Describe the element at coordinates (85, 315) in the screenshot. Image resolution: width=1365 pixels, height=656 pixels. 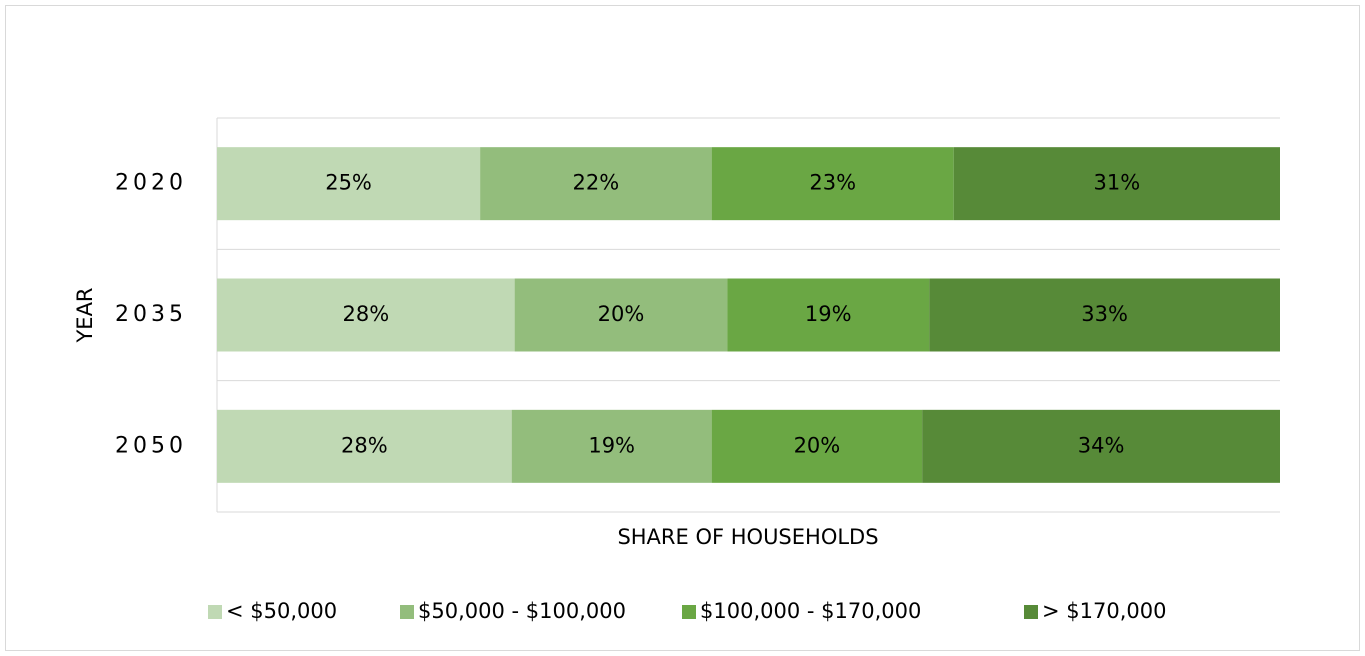
I see `y-axis-title: YEAR` at that location.